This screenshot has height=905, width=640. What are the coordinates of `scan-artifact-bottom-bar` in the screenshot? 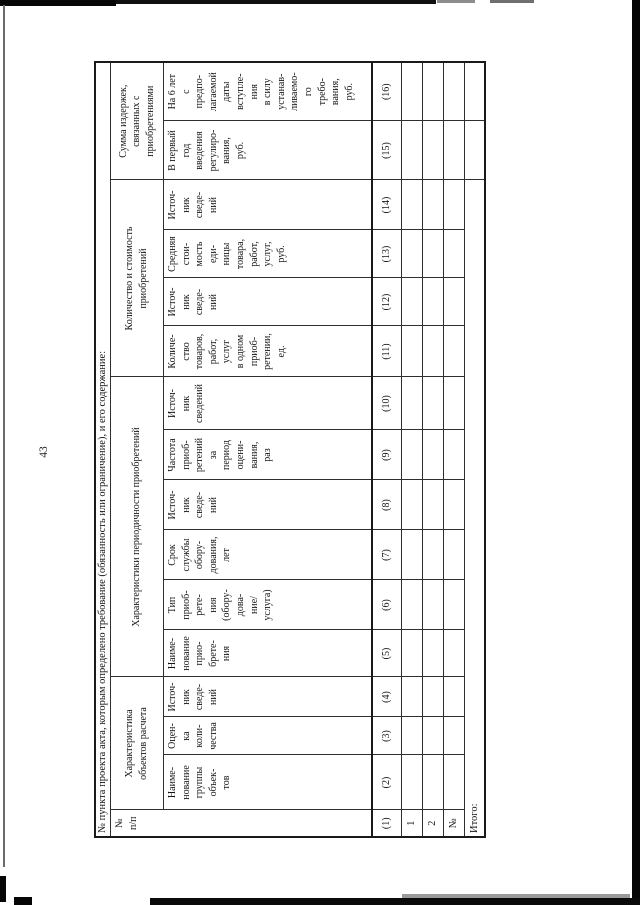 It's located at (395, 901).